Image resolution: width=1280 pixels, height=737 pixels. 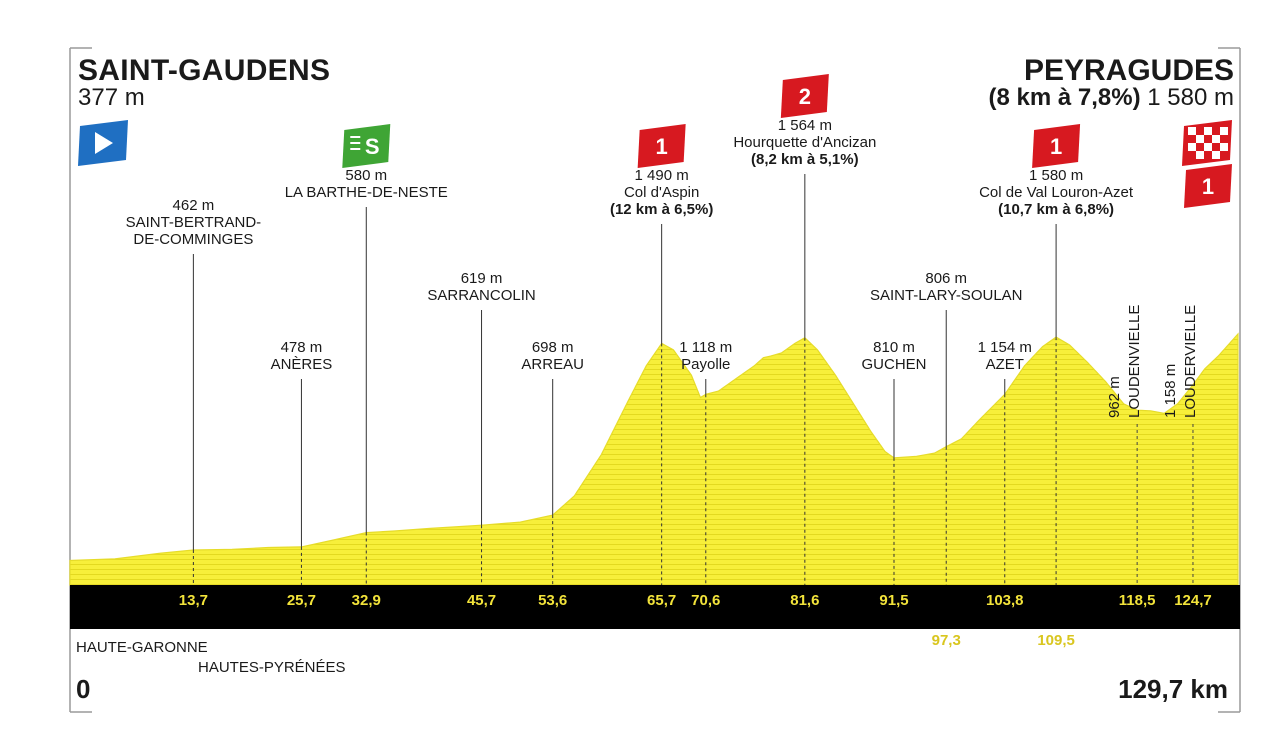 I want to click on place-name: Col de Val Louron-Azet, so click(x=1056, y=192).